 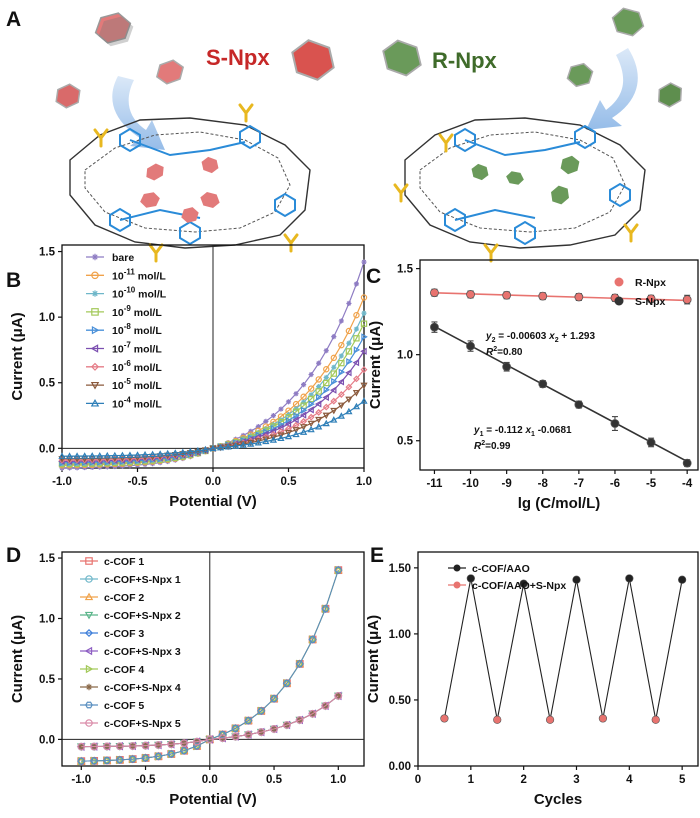 I want to click on x-tick-label: -0.5, so click(x=138, y=482).